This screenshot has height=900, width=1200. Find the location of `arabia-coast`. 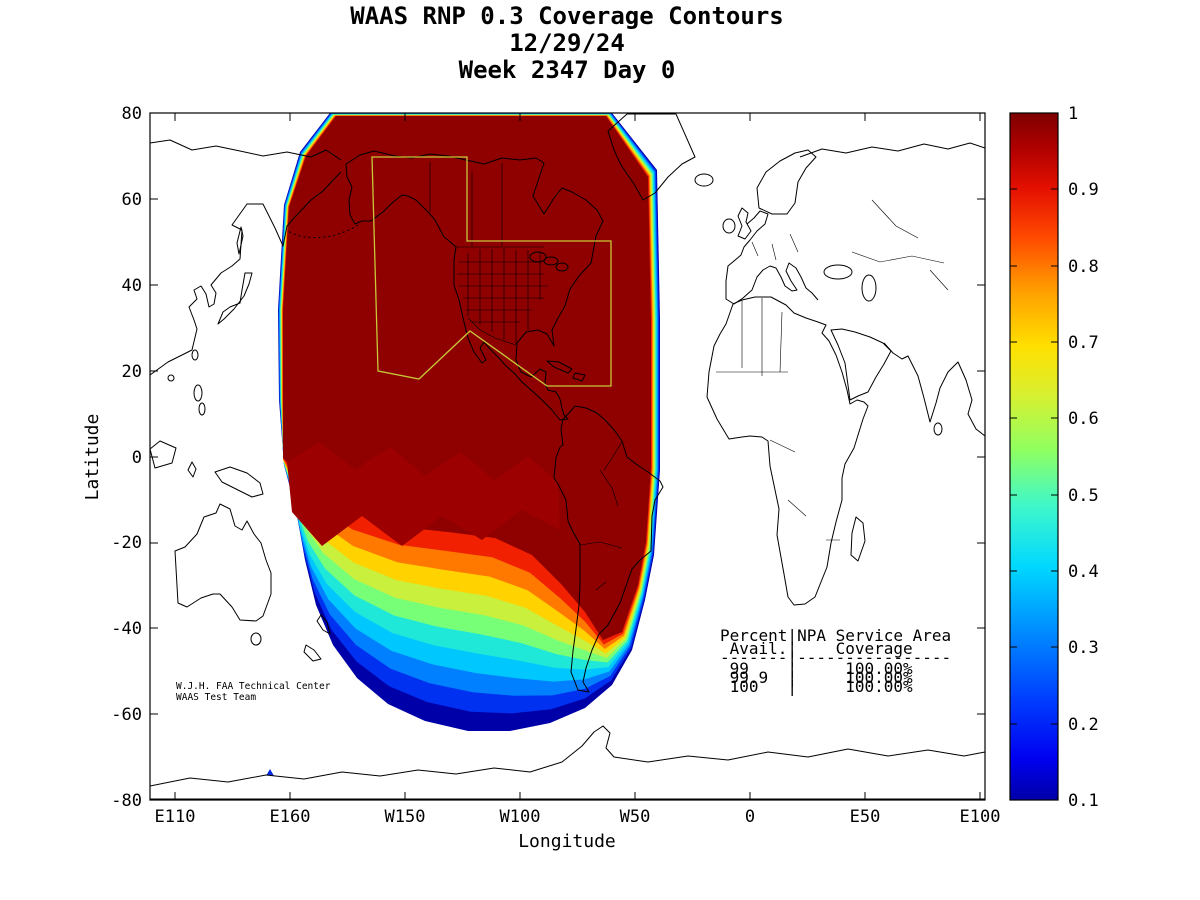

arabia-coast is located at coordinates (861, 364).